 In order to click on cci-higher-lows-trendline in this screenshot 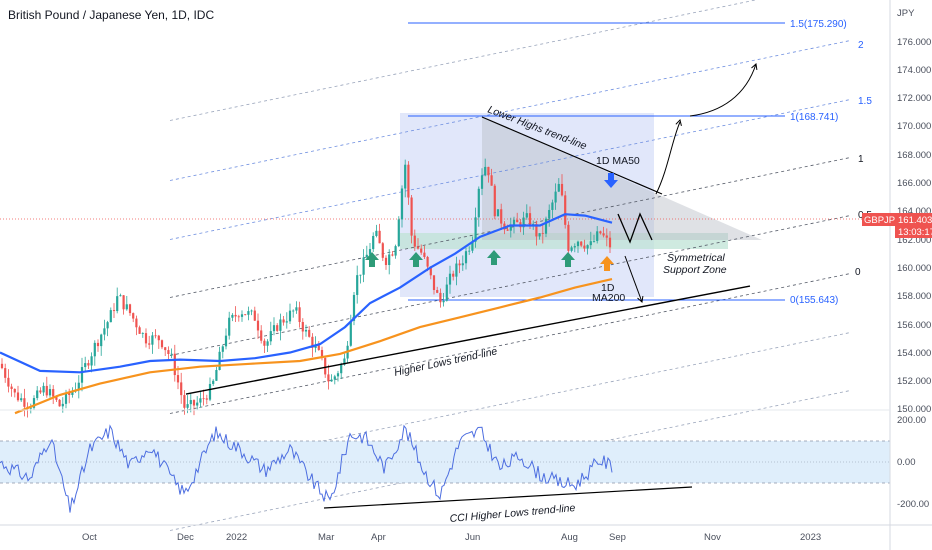, I will do `click(508, 497)`.